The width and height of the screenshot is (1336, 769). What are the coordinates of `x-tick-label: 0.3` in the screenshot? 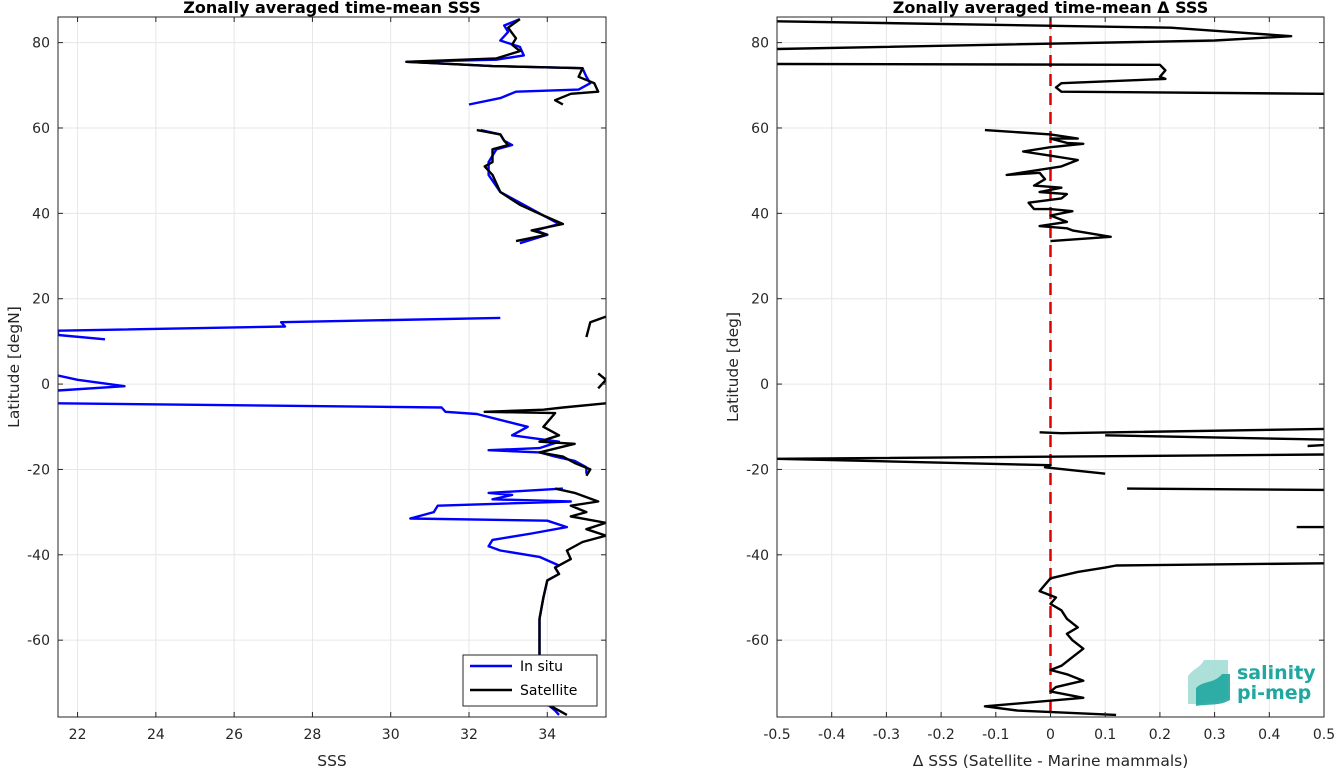 It's located at (1214, 735).